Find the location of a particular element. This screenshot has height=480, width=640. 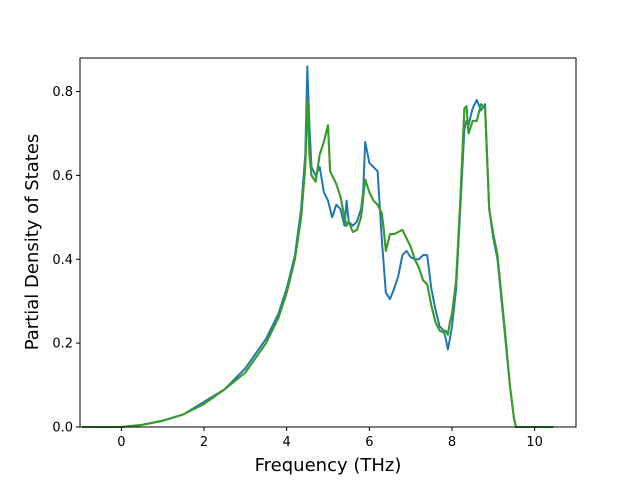

y-tick-label: 0.0 is located at coordinates (62, 428).